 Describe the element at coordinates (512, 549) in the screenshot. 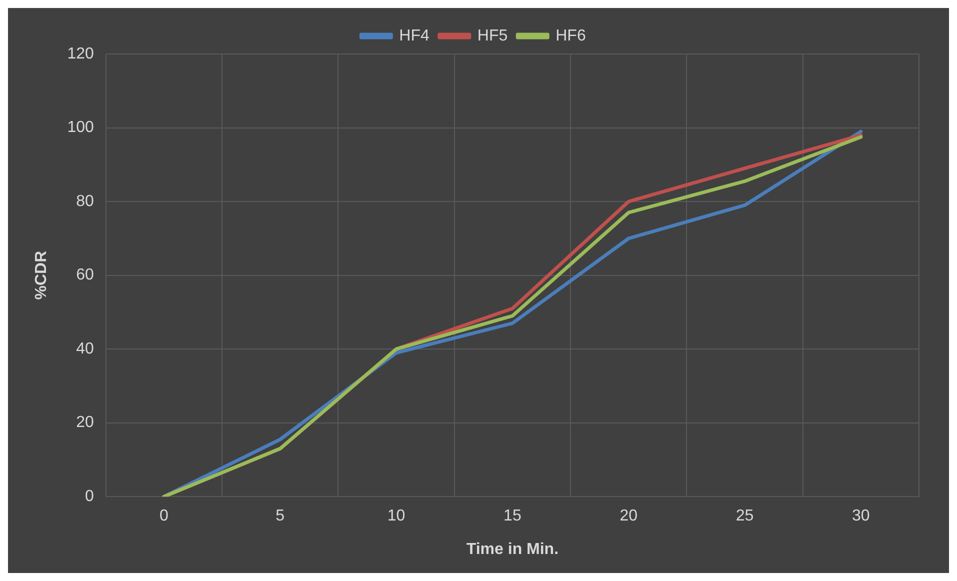

I see `x-axis-title: Time in Min.` at that location.